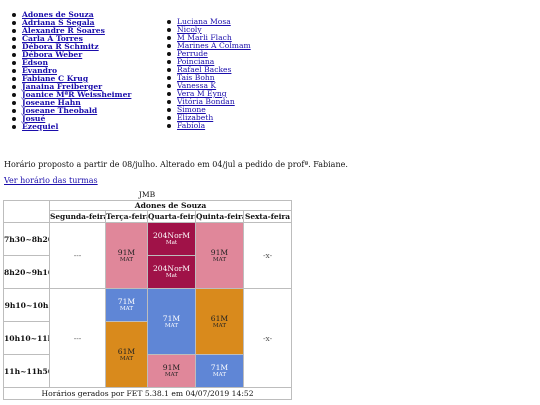 The image size is (540, 405). I want to click on teacher-list-item: Alexandre R Soares, so click(69, 31).